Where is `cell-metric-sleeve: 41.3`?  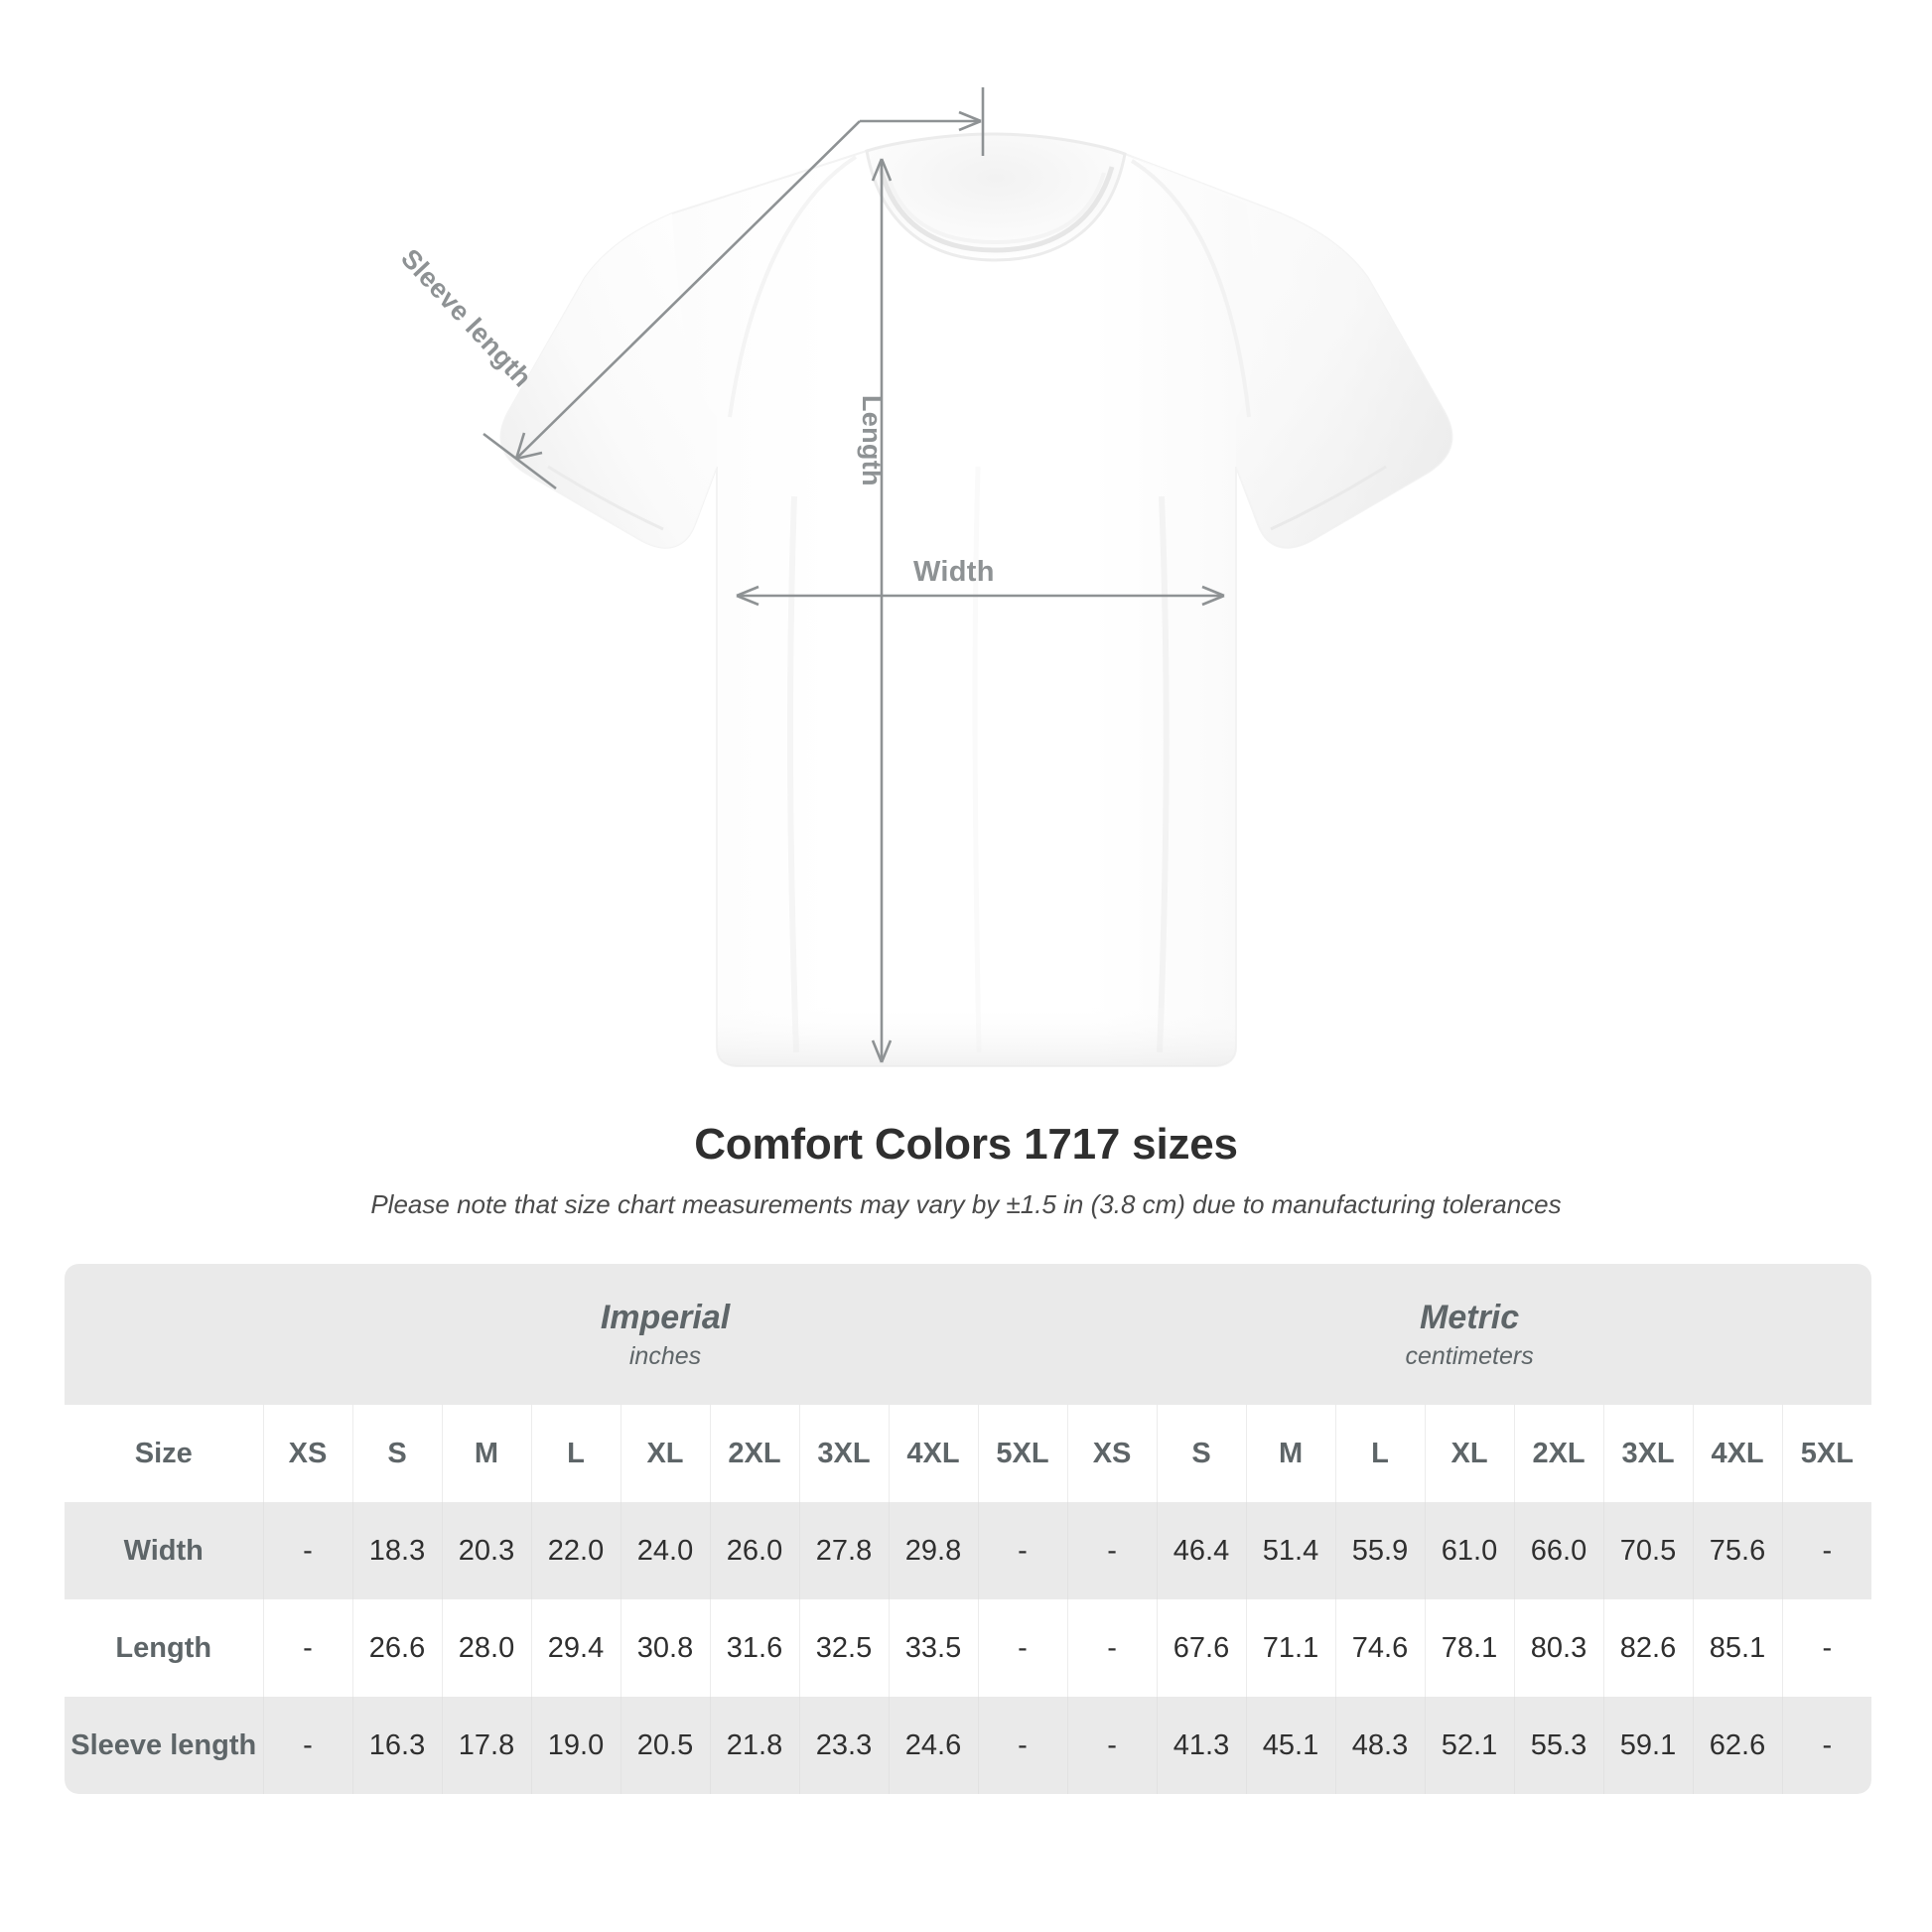 cell-metric-sleeve: 41.3 is located at coordinates (1201, 1746).